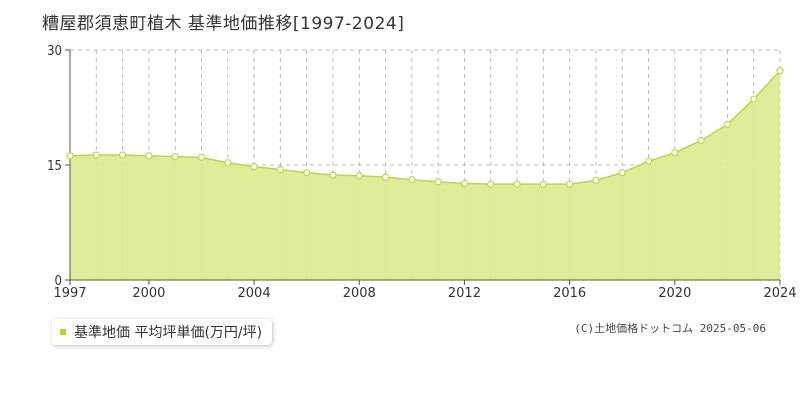 The height and width of the screenshot is (400, 800). Describe the element at coordinates (569, 293) in the screenshot. I see `x-tick-label: 2016` at that location.